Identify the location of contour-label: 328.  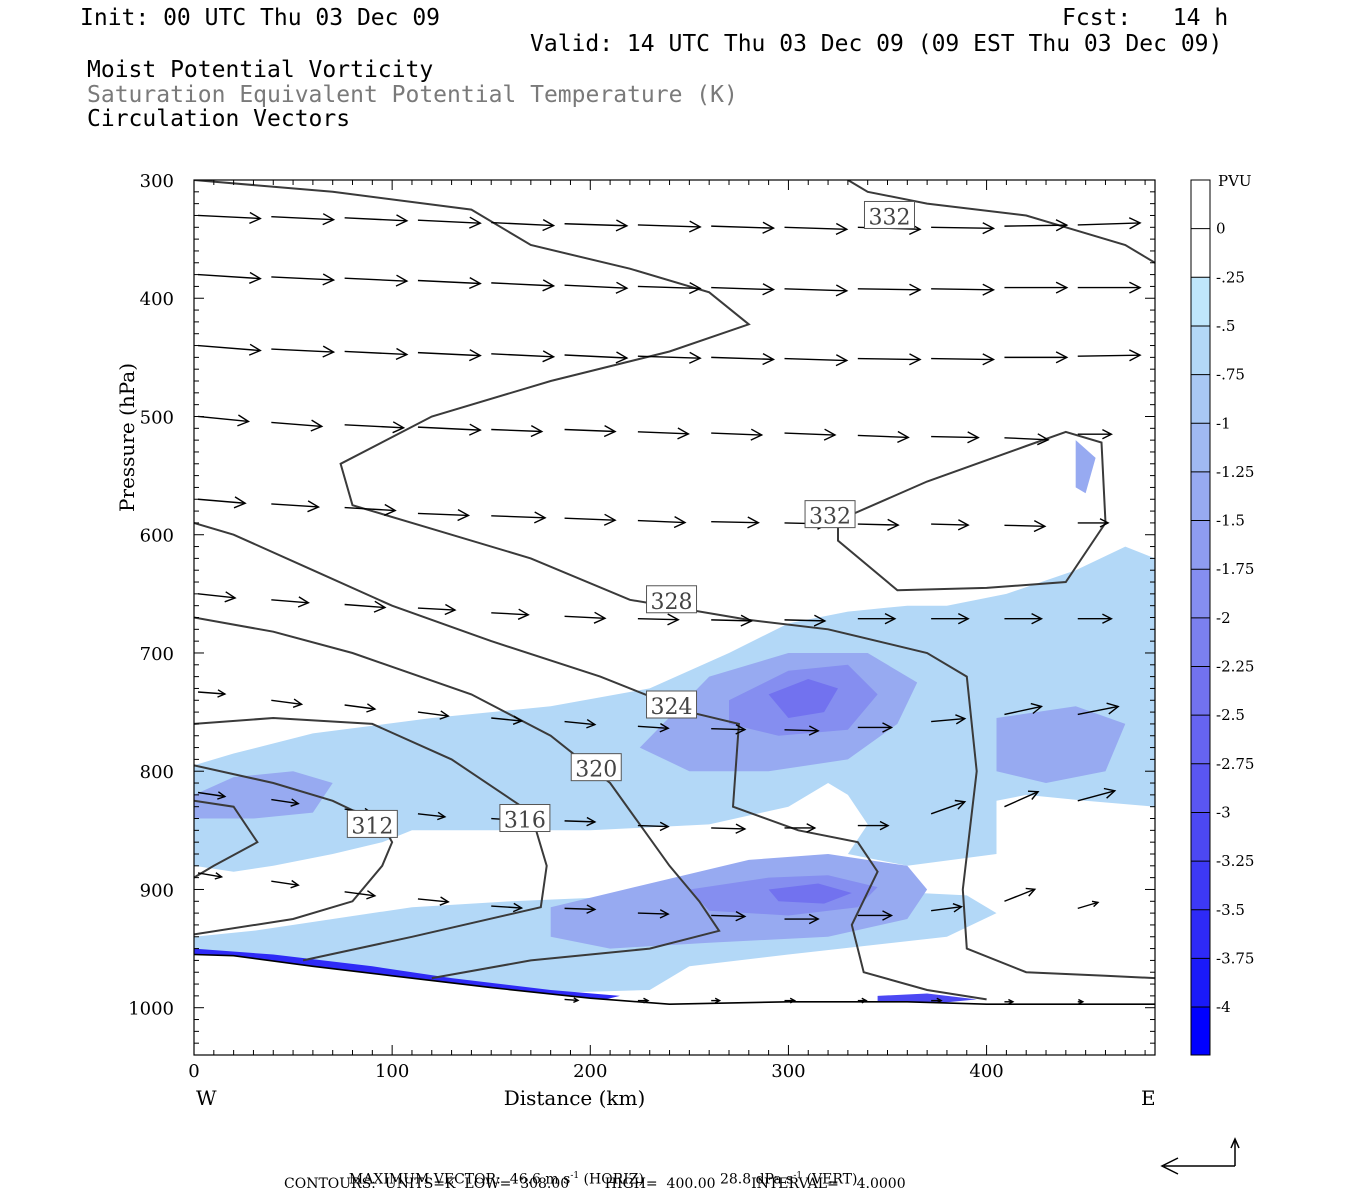
(672, 600).